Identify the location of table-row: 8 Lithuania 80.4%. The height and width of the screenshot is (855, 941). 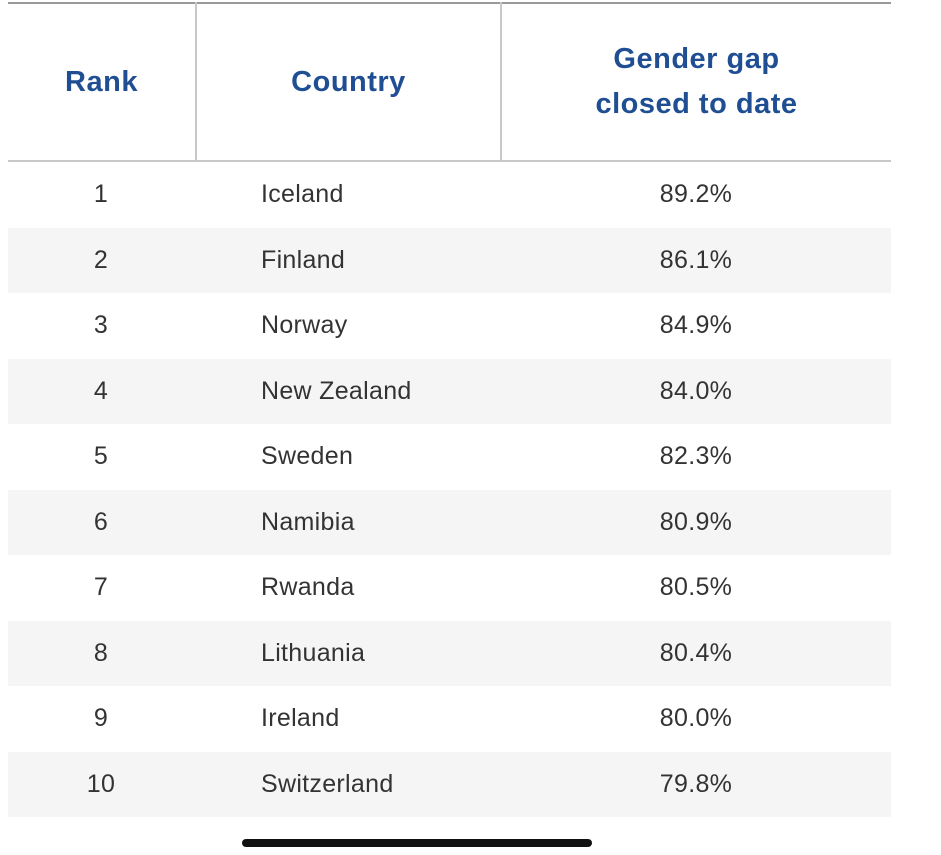
(449, 653).